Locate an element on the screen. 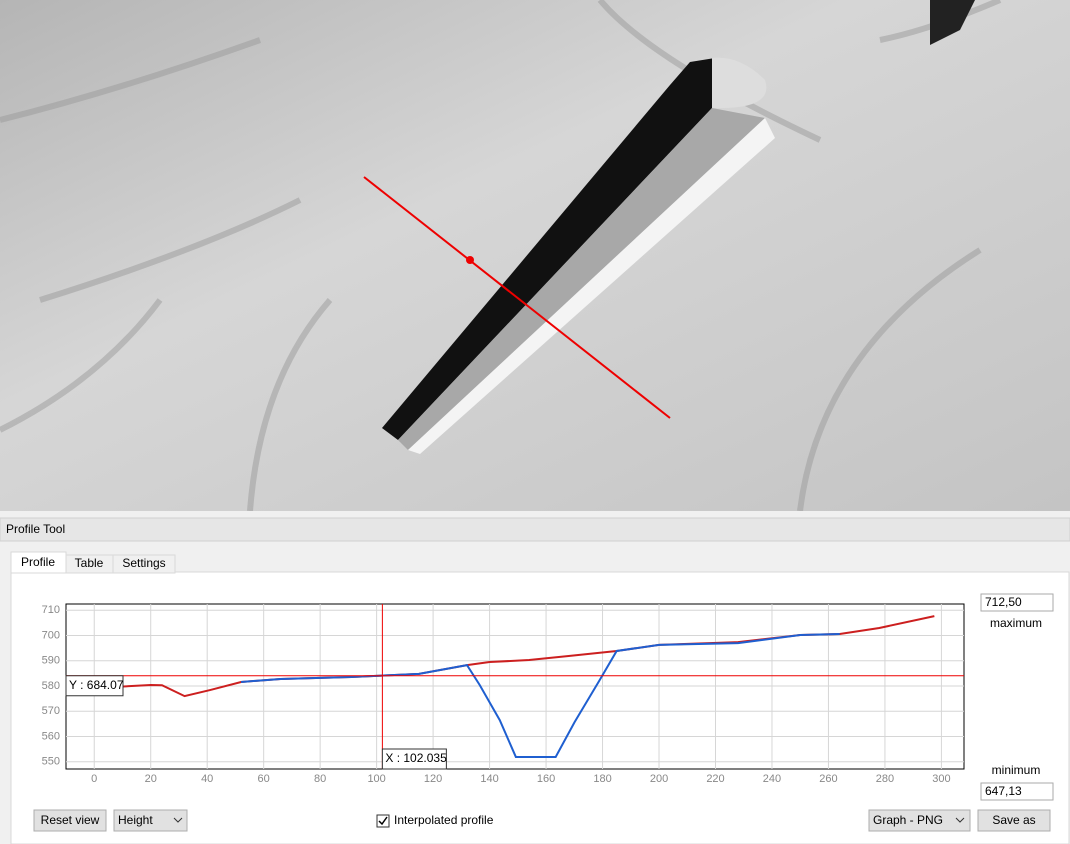  button-label: Reset view is located at coordinates (70, 820).